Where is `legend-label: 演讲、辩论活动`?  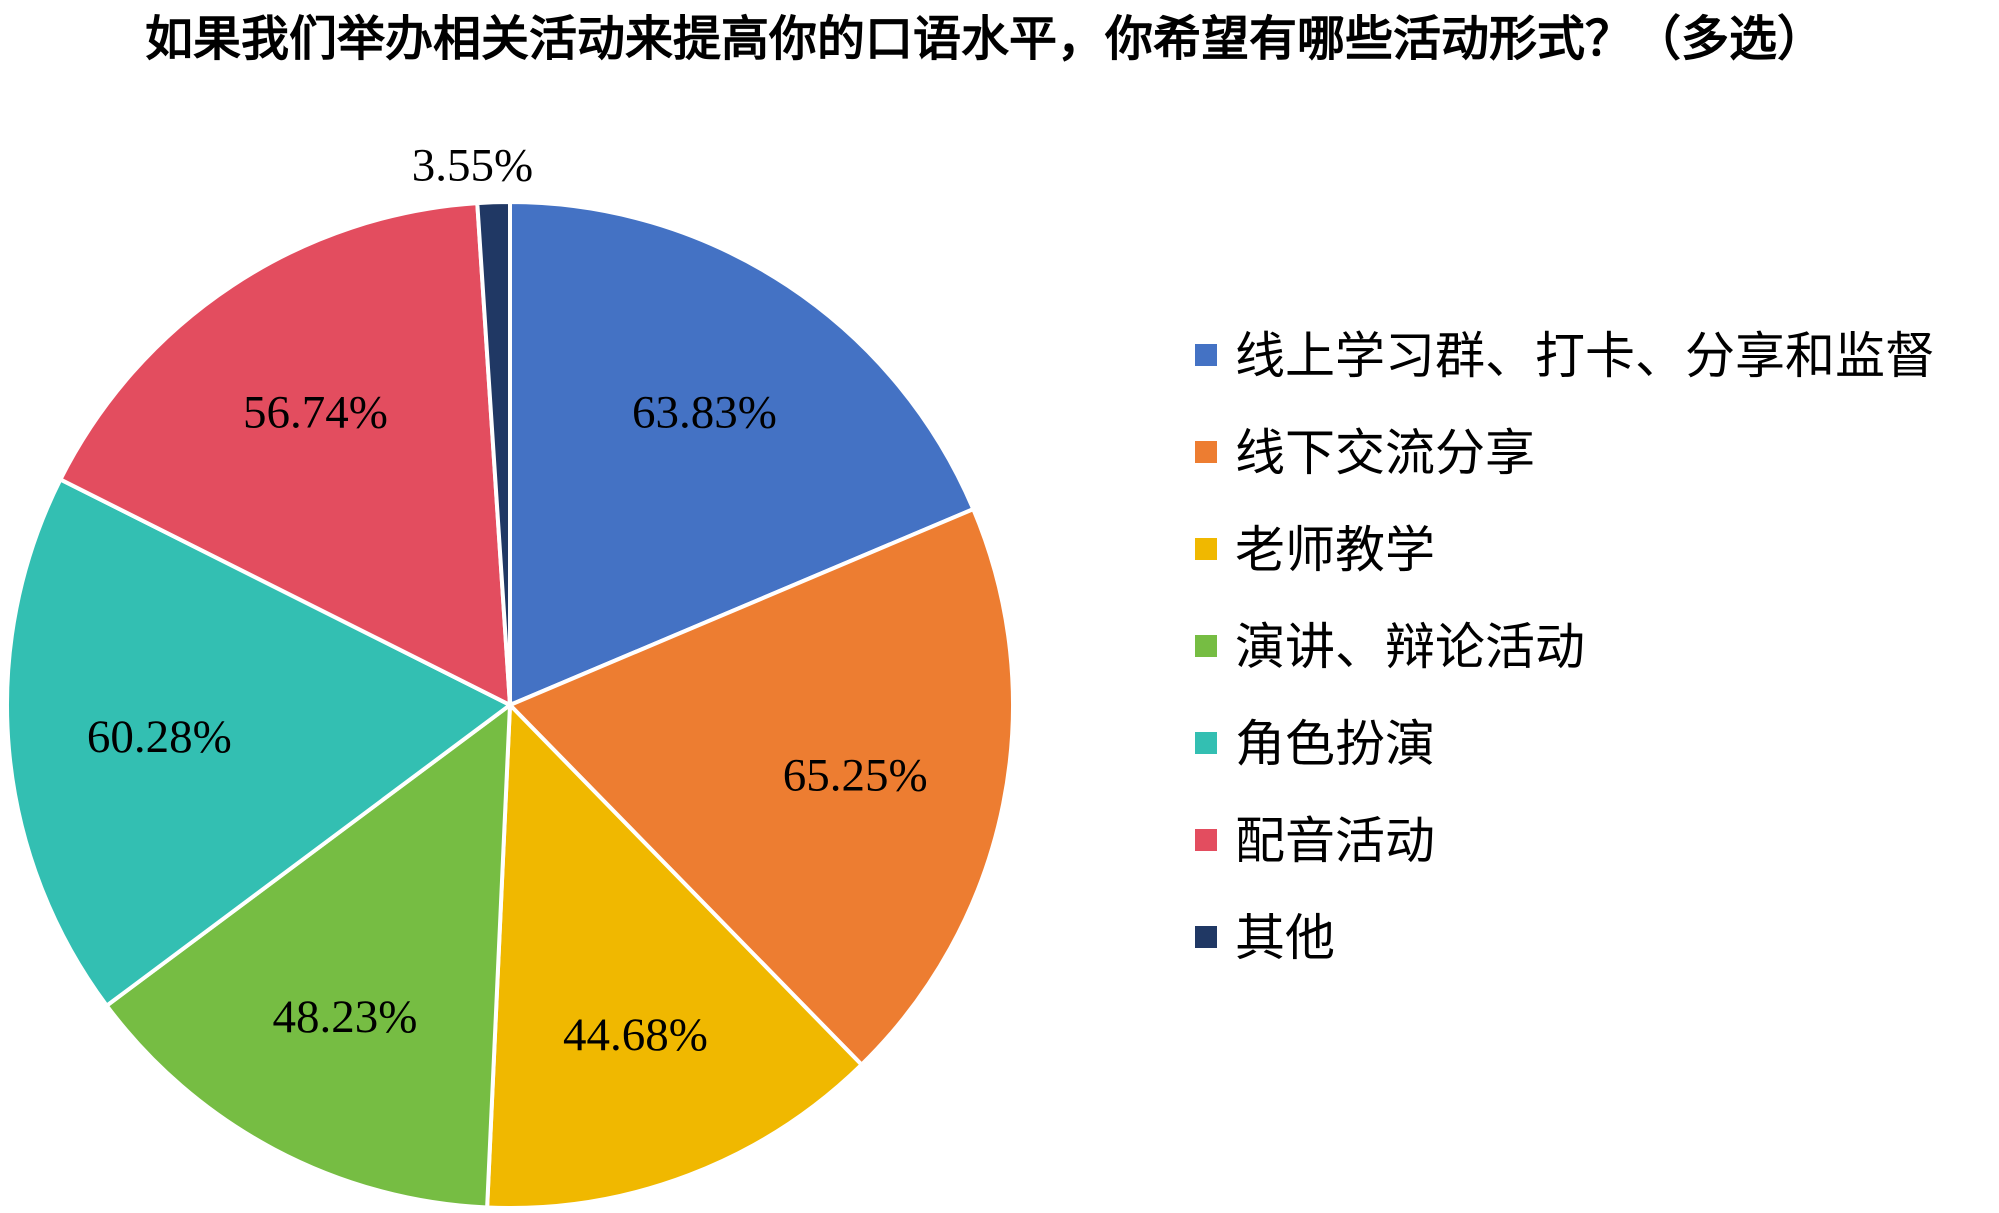 legend-label: 演讲、辩论活动 is located at coordinates (1410, 647).